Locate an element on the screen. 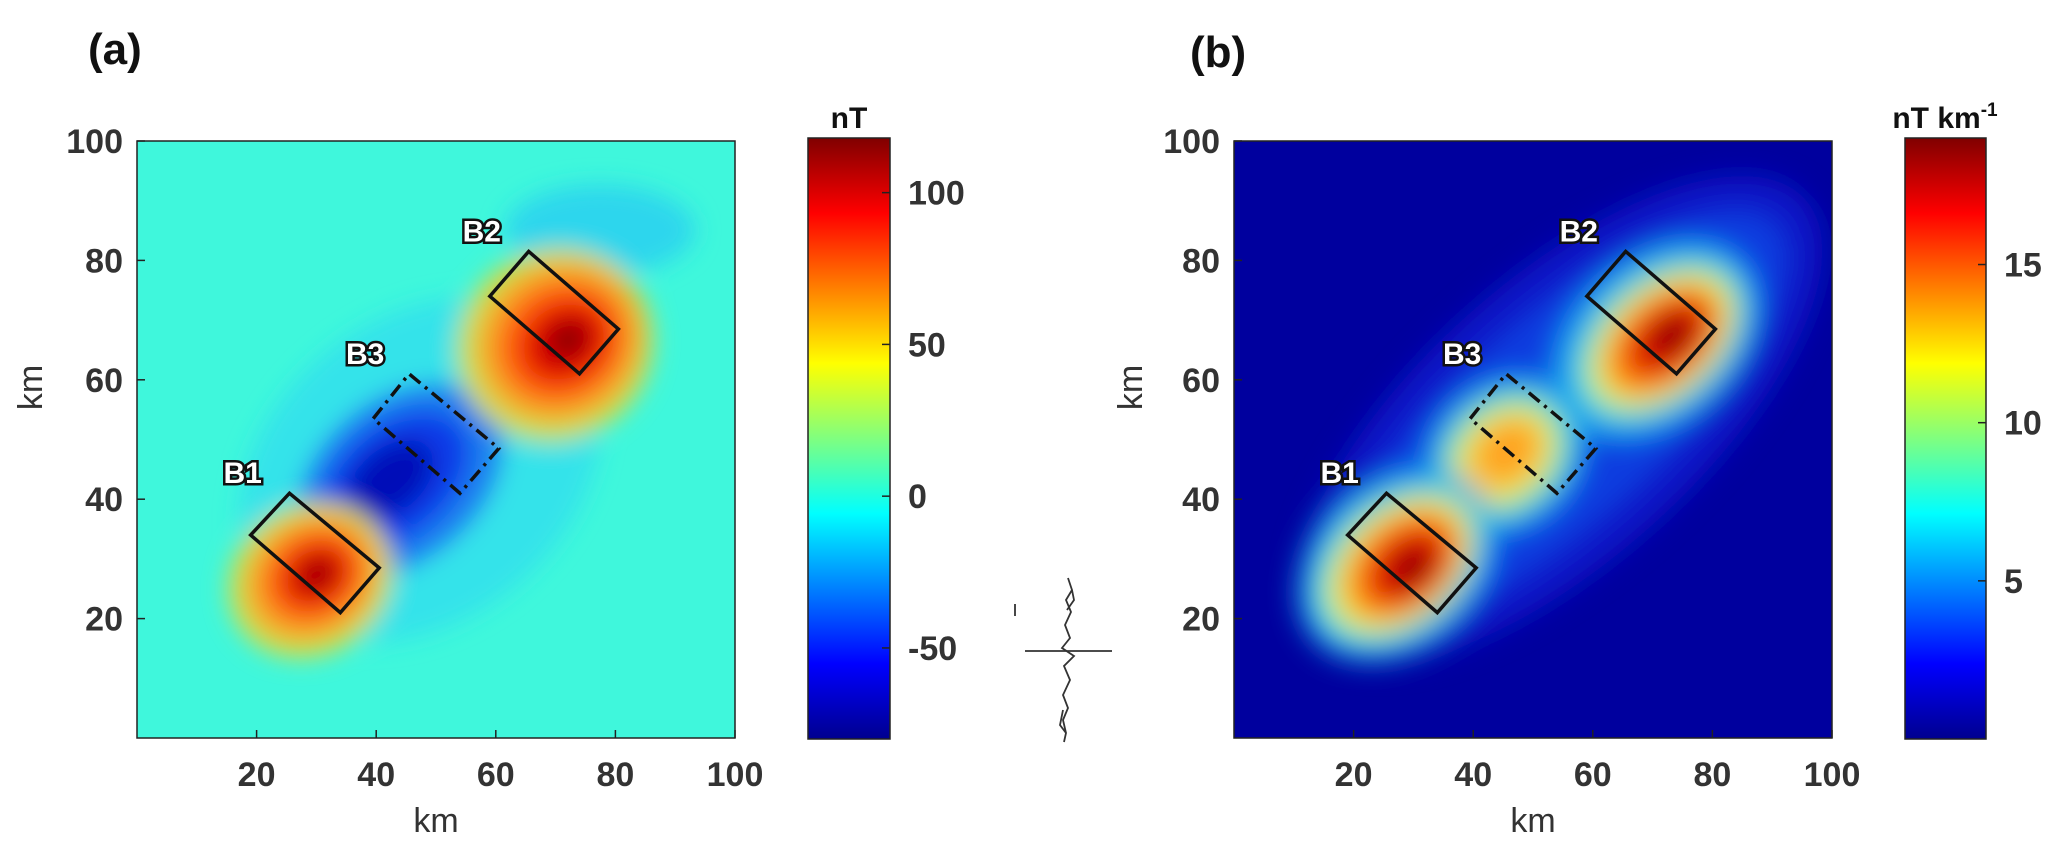  colorbar-b-gradient is located at coordinates (1945, 438).